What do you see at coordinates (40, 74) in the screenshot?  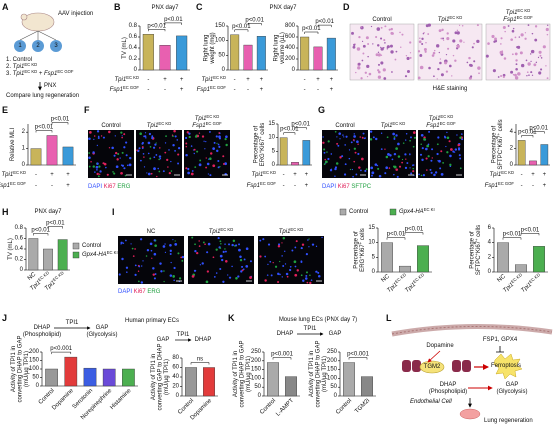 I see `group-item-part: +` at bounding box center [40, 74].